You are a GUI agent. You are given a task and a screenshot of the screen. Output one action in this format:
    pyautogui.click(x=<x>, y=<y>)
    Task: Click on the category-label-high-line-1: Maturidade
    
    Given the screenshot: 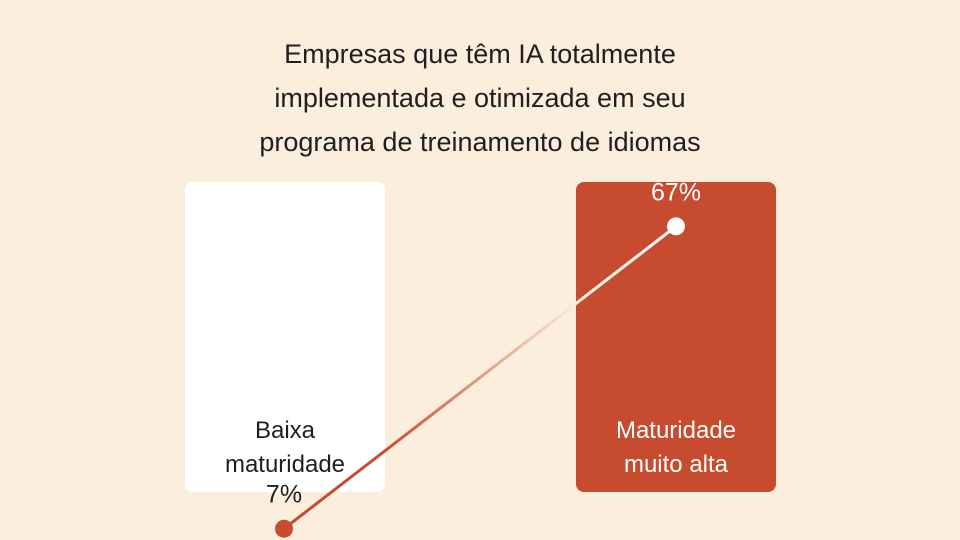 What is the action you would take?
    pyautogui.click(x=676, y=430)
    